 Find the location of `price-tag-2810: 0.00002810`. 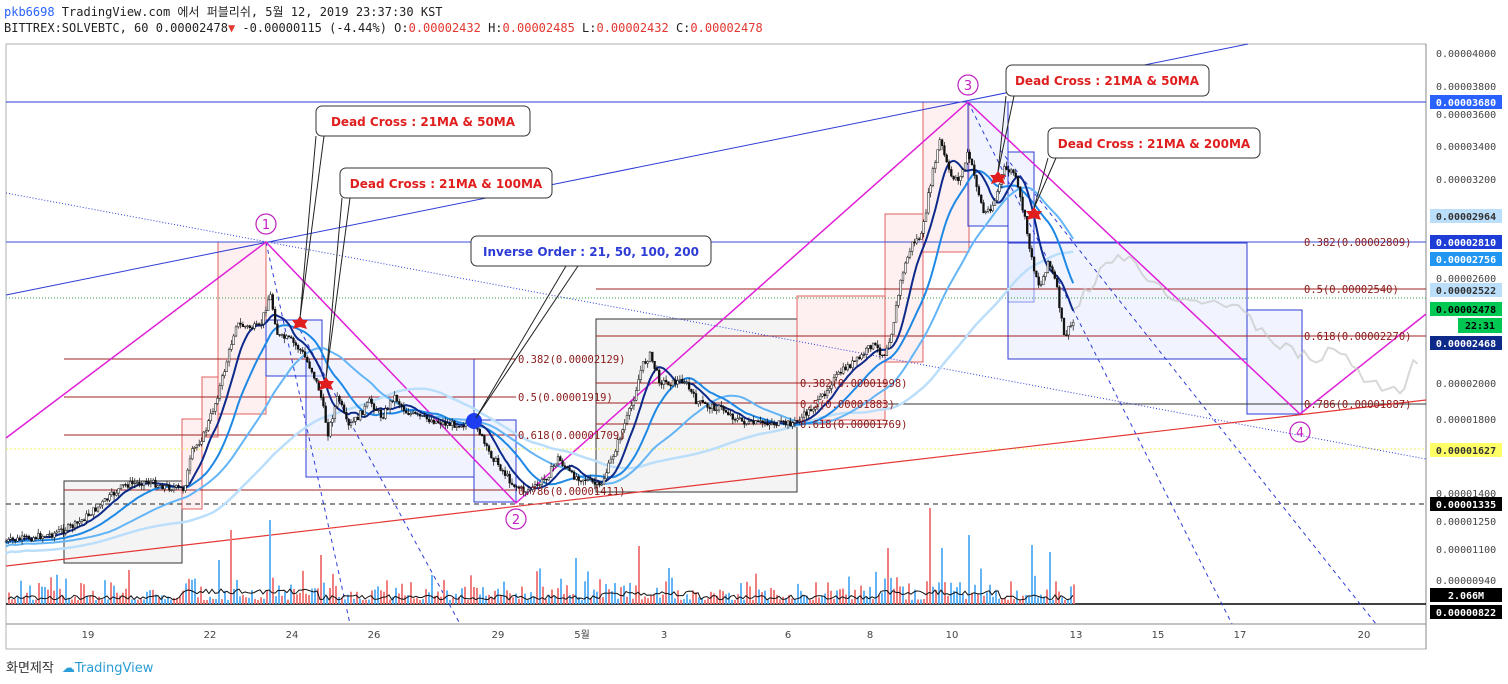

price-tag-2810: 0.00002810 is located at coordinates (1466, 243).